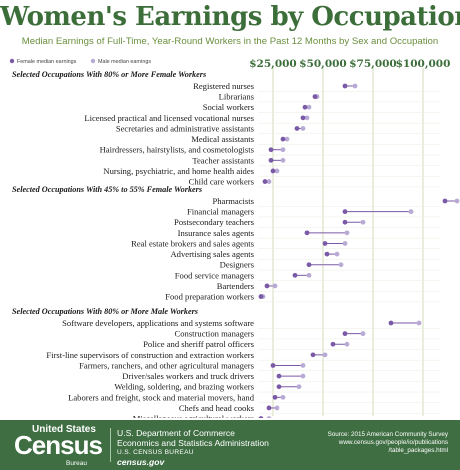 This screenshot has width=460, height=470. Describe the element at coordinates (237, 265) in the screenshot. I see `occupation-label: Designers` at that location.